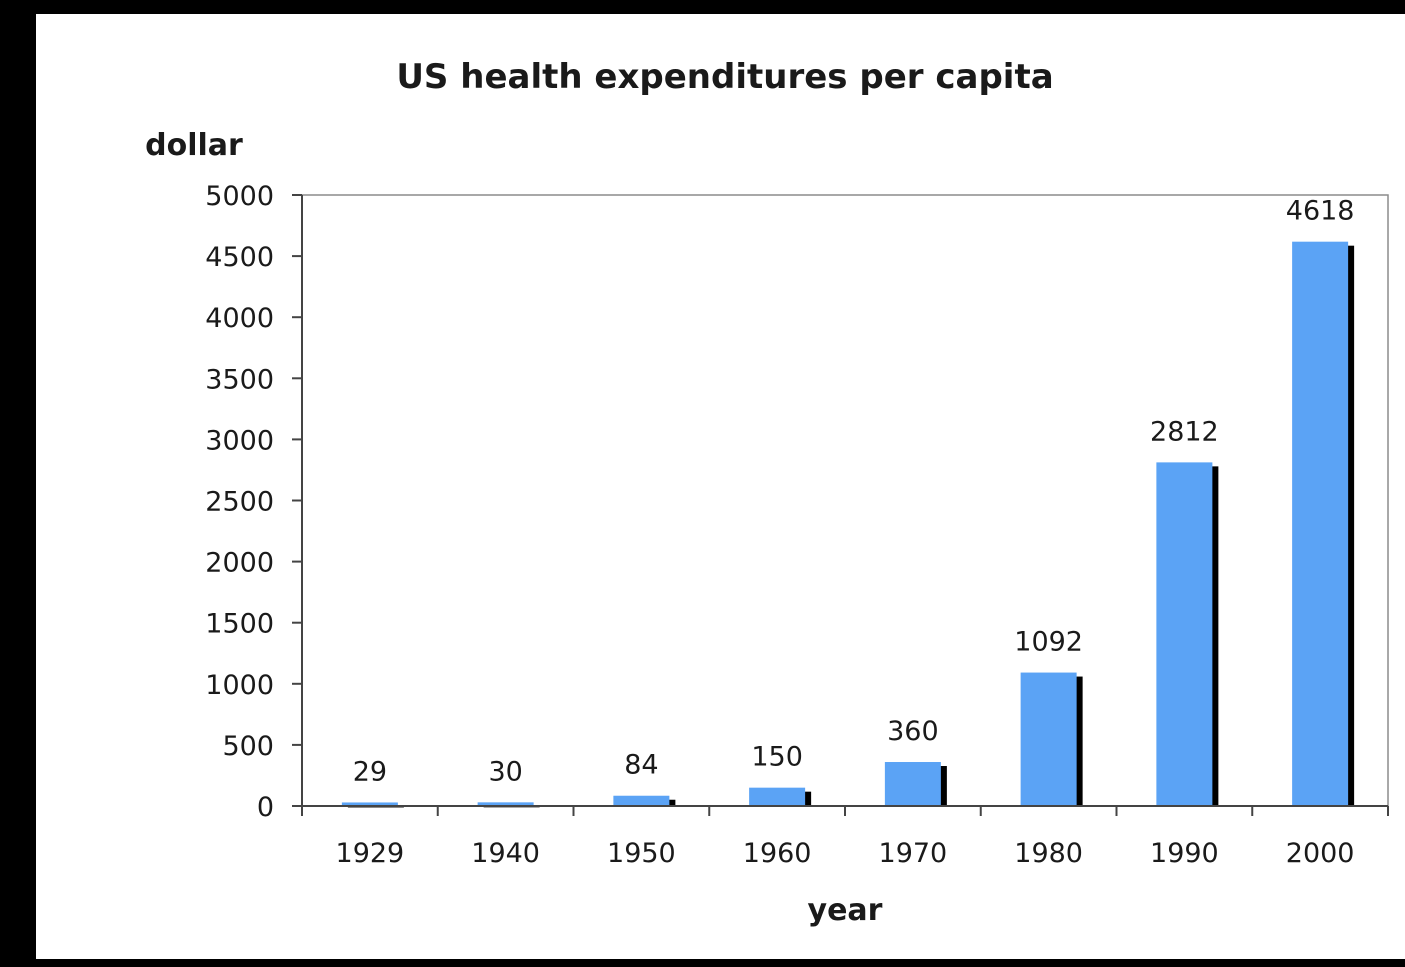 The height and width of the screenshot is (967, 1405). I want to click on data-label: 84, so click(641, 765).